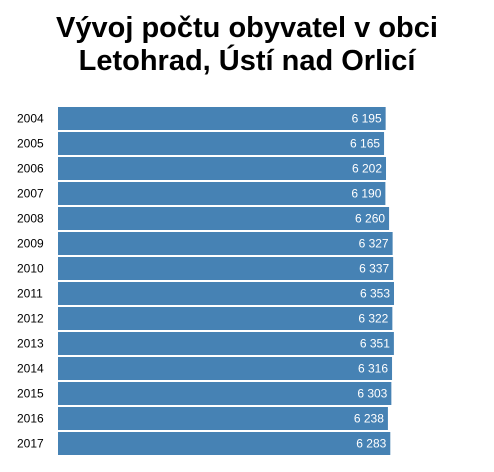 The width and height of the screenshot is (494, 472). I want to click on bar-row-2009: 2009 6 327, so click(205, 243).